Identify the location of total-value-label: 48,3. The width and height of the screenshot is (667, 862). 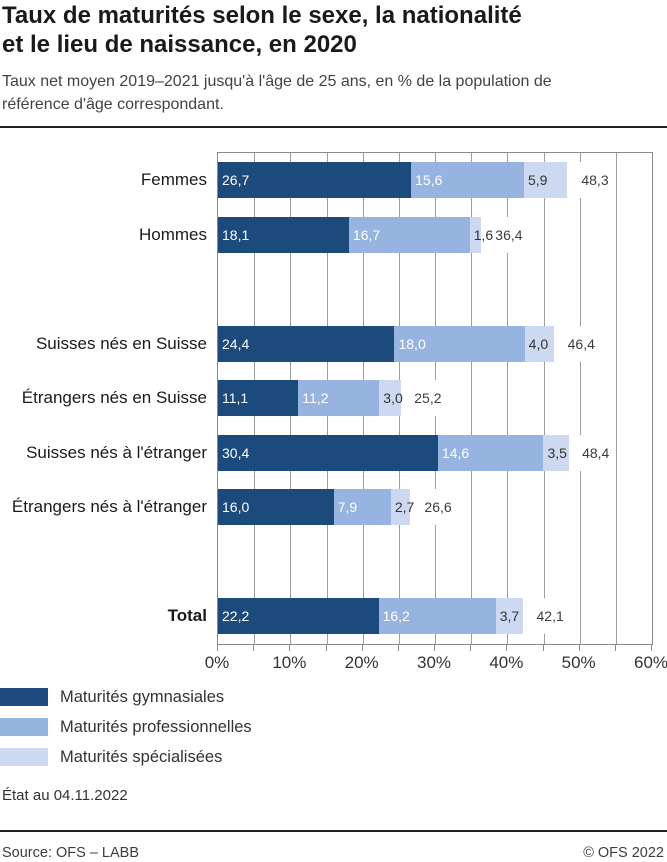
(595, 180).